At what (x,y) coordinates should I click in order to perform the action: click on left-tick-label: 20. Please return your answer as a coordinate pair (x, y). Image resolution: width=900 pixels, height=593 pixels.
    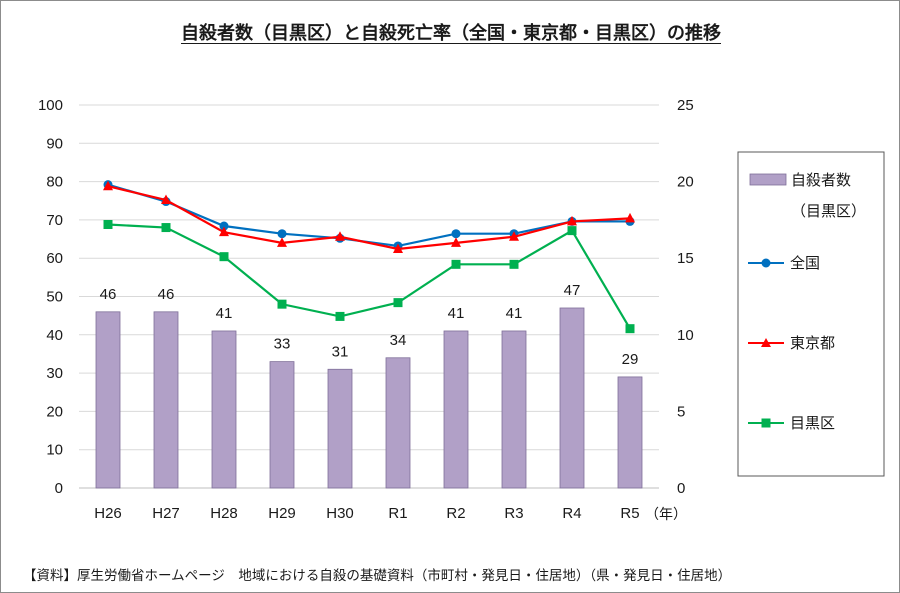
    Looking at the image, I should click on (54, 411).